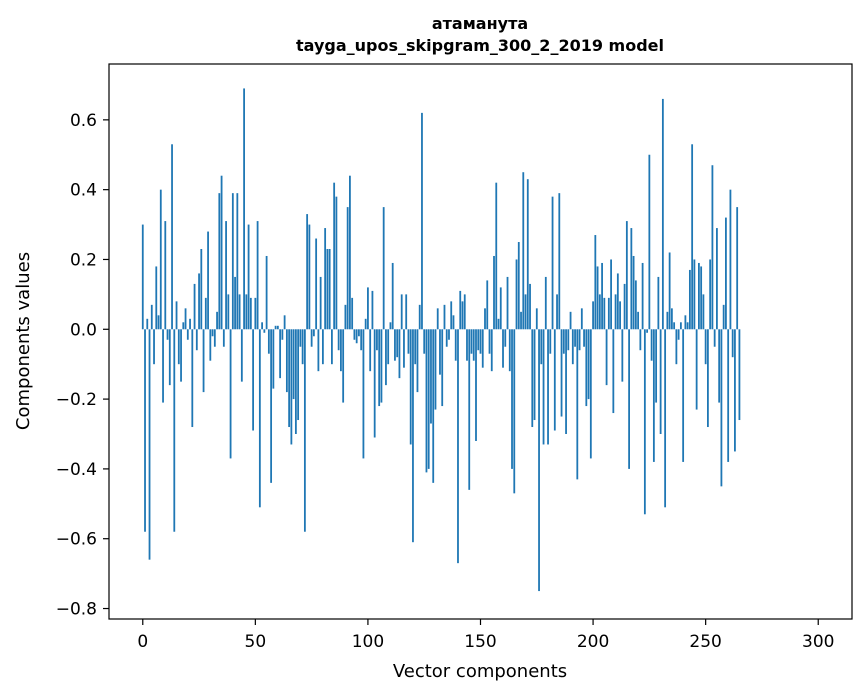 The height and width of the screenshot is (696, 867). I want to click on x-tick-label: 50, so click(256, 642).